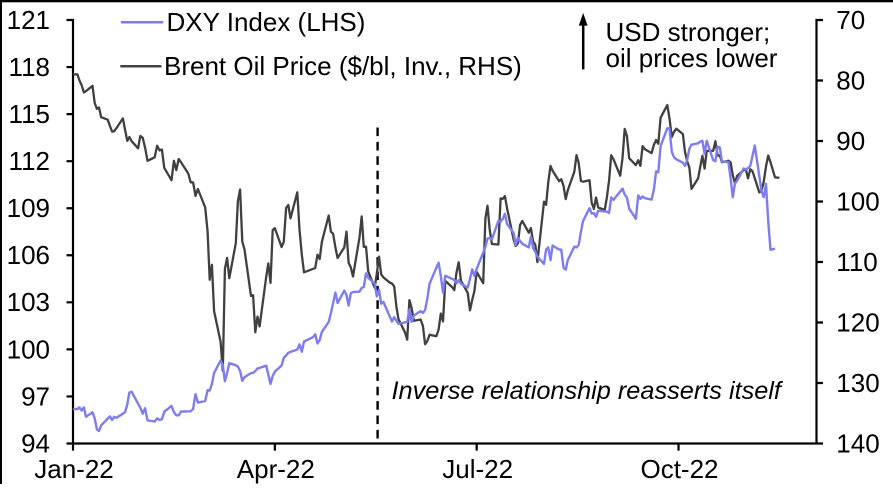 Image resolution: width=893 pixels, height=495 pixels. What do you see at coordinates (28, 302) in the screenshot?
I see `svg-text: 103` at bounding box center [28, 302].